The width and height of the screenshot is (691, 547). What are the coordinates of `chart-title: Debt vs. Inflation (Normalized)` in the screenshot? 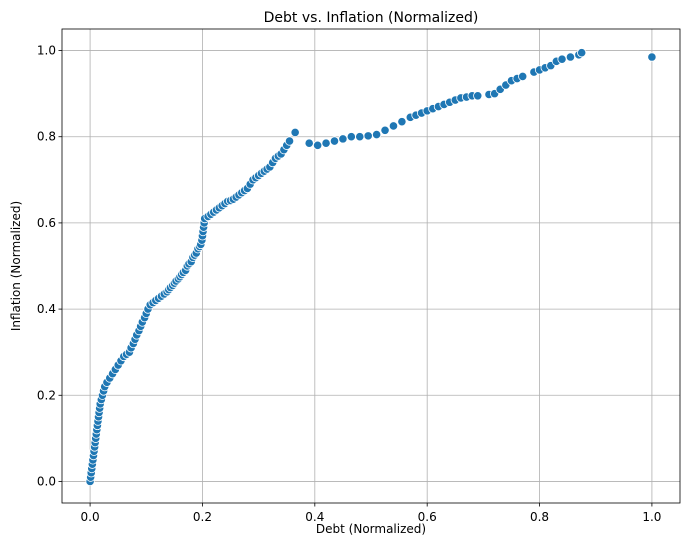 It's located at (371, 18).